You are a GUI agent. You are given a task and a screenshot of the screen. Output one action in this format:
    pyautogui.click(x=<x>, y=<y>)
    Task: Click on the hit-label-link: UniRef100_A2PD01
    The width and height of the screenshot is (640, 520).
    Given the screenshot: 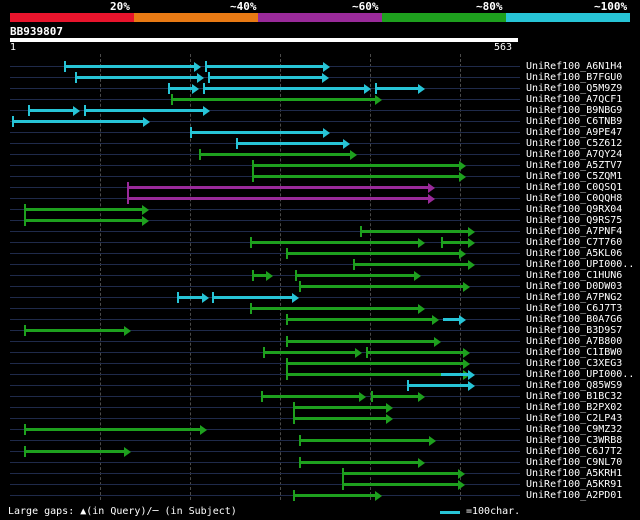 What is the action you would take?
    pyautogui.click(x=574, y=495)
    